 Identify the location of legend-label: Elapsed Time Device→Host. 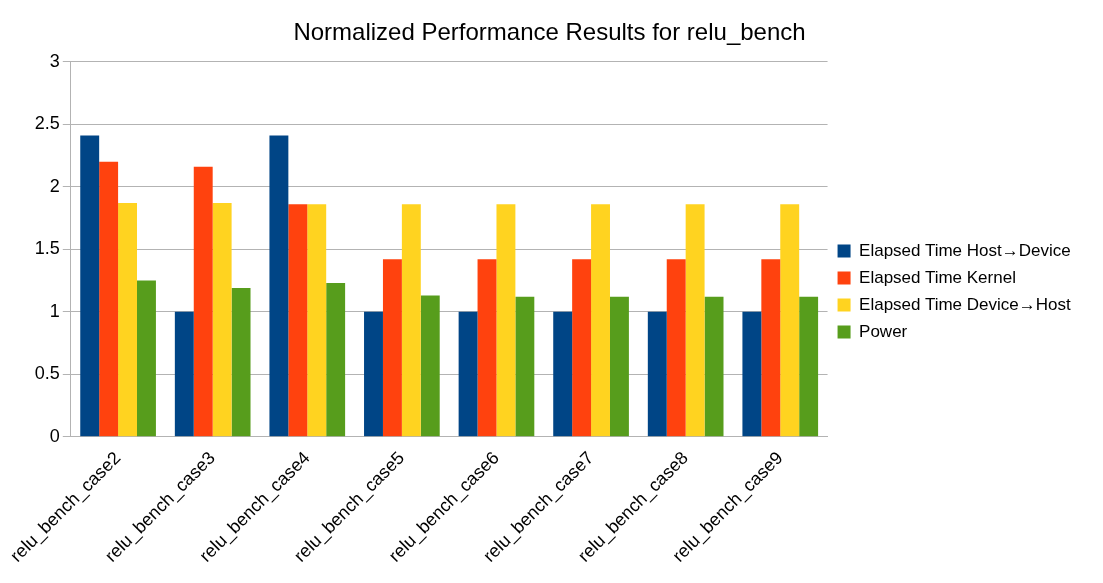
(965, 304).